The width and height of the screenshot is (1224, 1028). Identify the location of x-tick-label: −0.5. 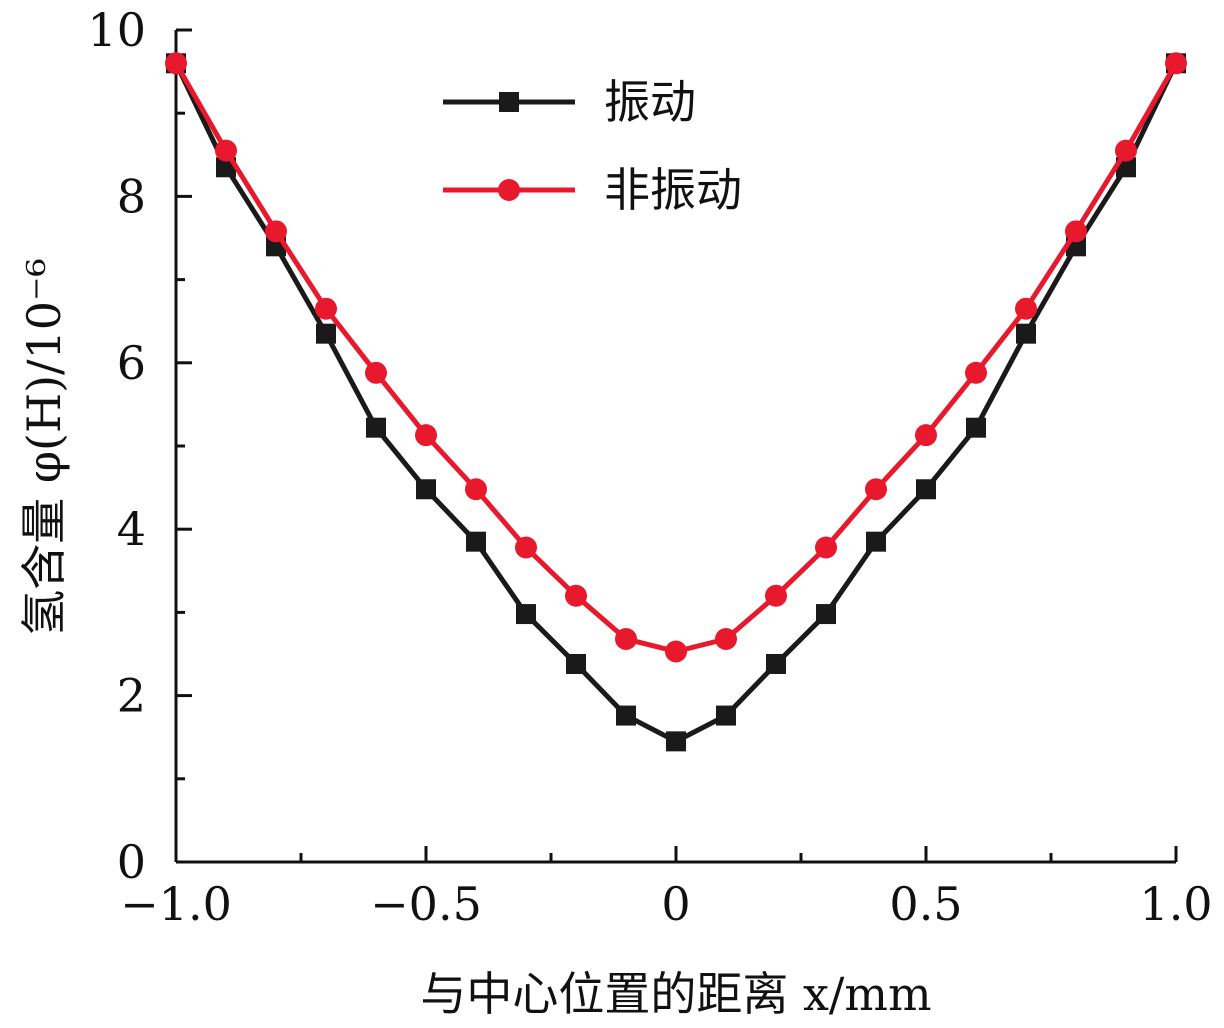
(426, 904).